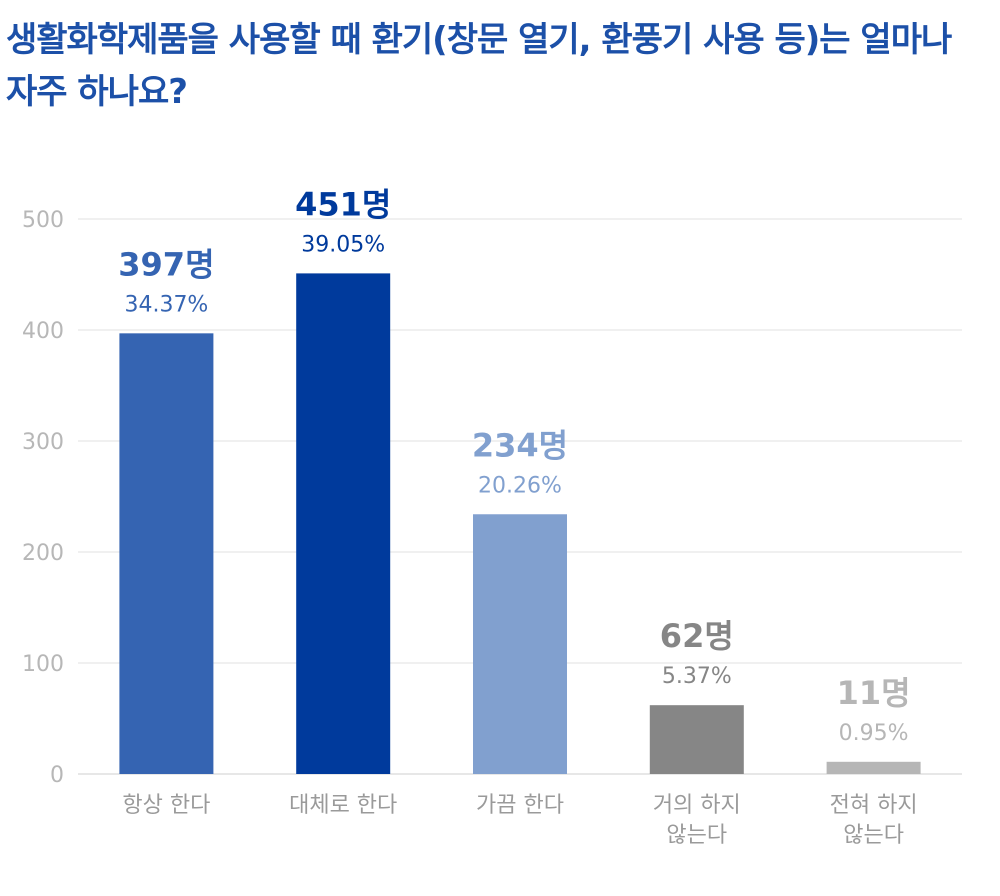  Describe the element at coordinates (166, 304) in the screenshot. I see `bar-percent-label: 34.37%` at that location.